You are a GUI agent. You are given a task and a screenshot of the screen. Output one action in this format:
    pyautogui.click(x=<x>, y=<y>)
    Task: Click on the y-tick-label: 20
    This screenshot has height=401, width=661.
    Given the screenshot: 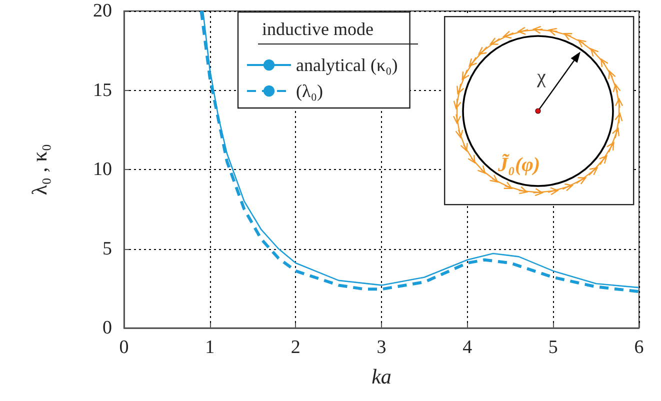 What is the action you would take?
    pyautogui.click(x=102, y=11)
    